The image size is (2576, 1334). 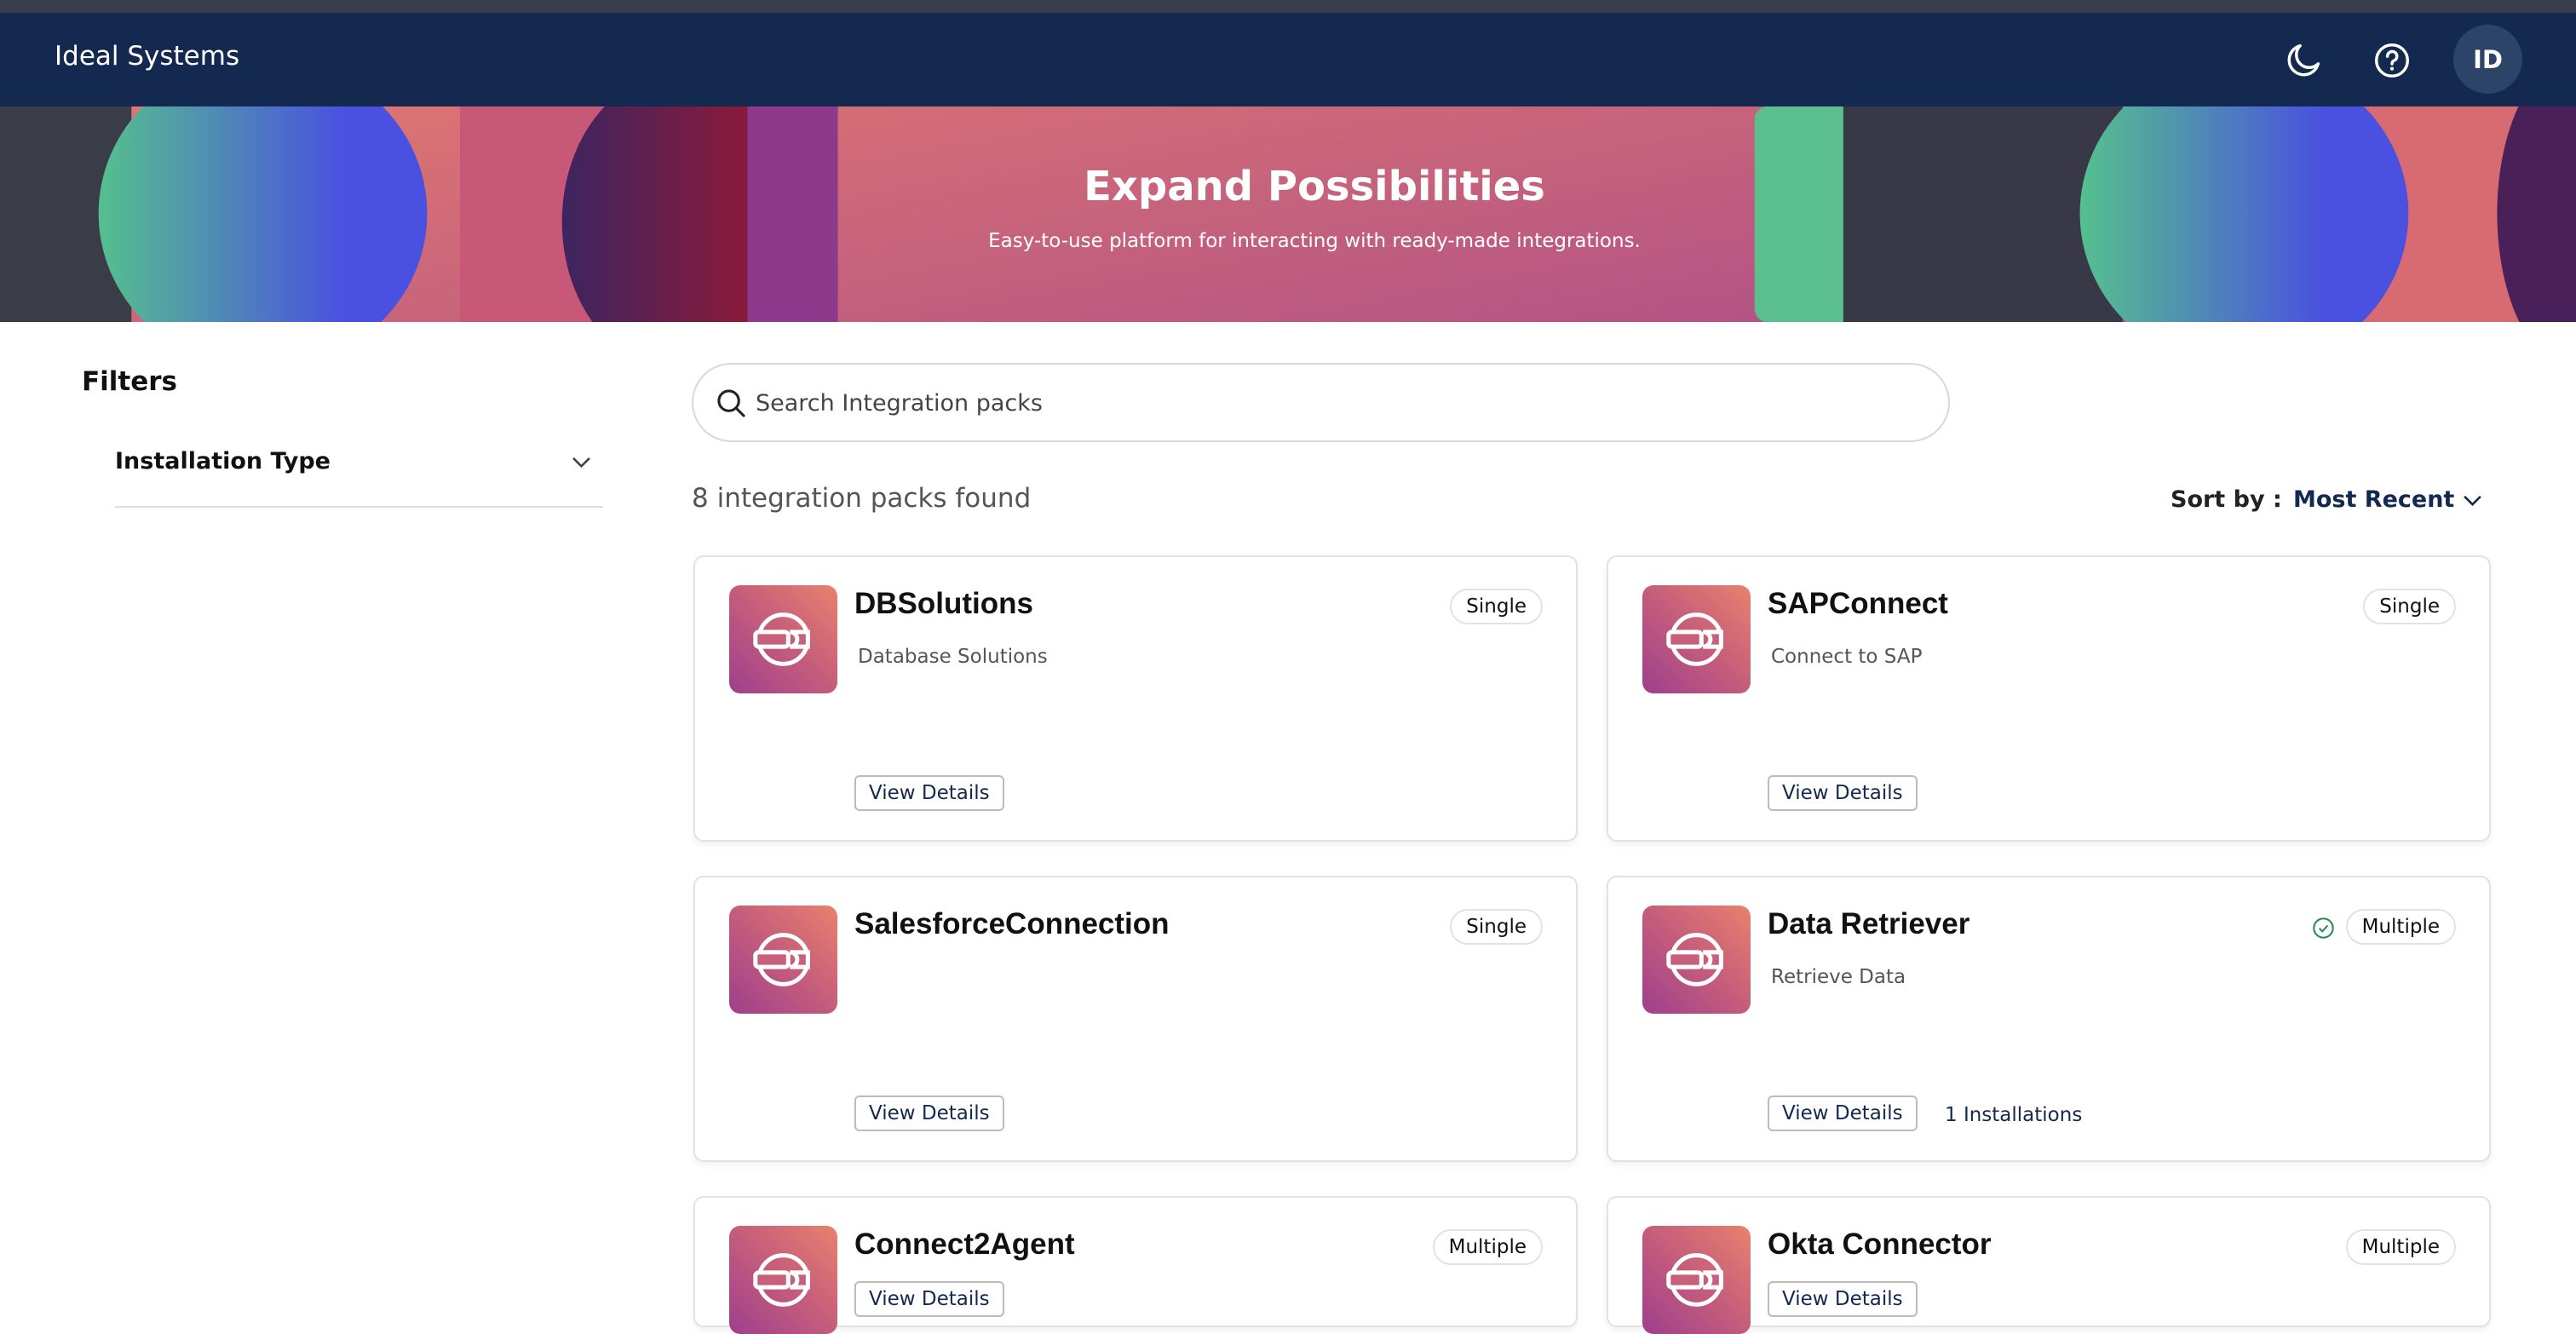 I want to click on filter-installation-type: Installation Type, so click(x=359, y=469).